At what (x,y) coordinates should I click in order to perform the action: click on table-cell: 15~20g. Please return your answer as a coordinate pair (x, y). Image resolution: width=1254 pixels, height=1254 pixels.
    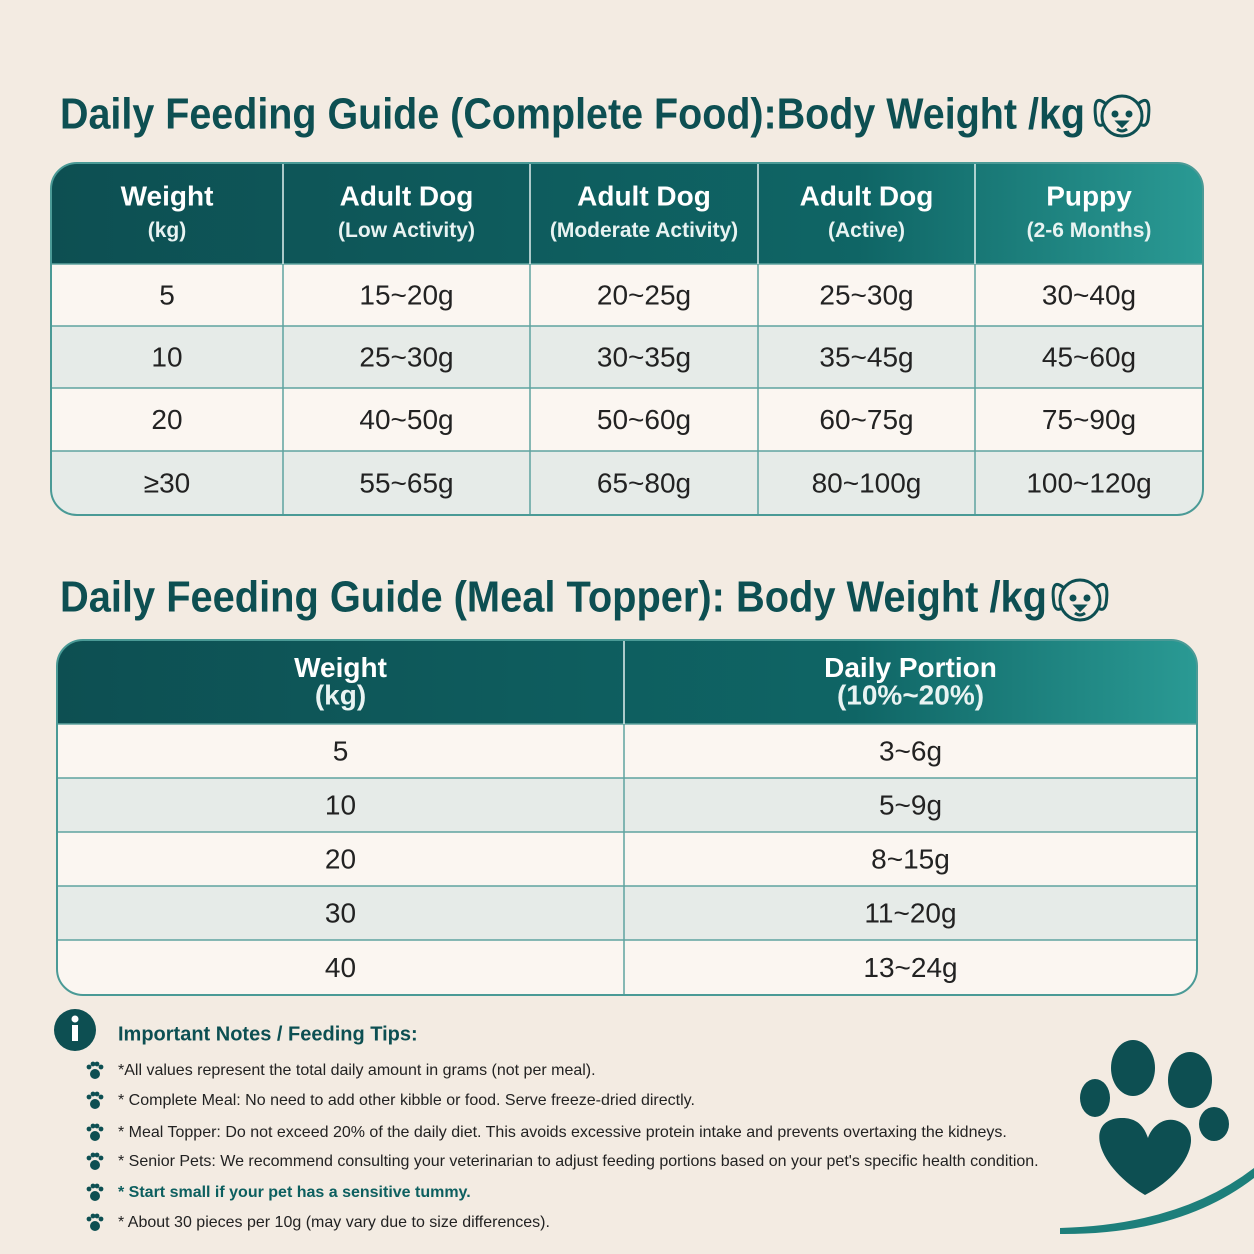
    Looking at the image, I should click on (406, 294).